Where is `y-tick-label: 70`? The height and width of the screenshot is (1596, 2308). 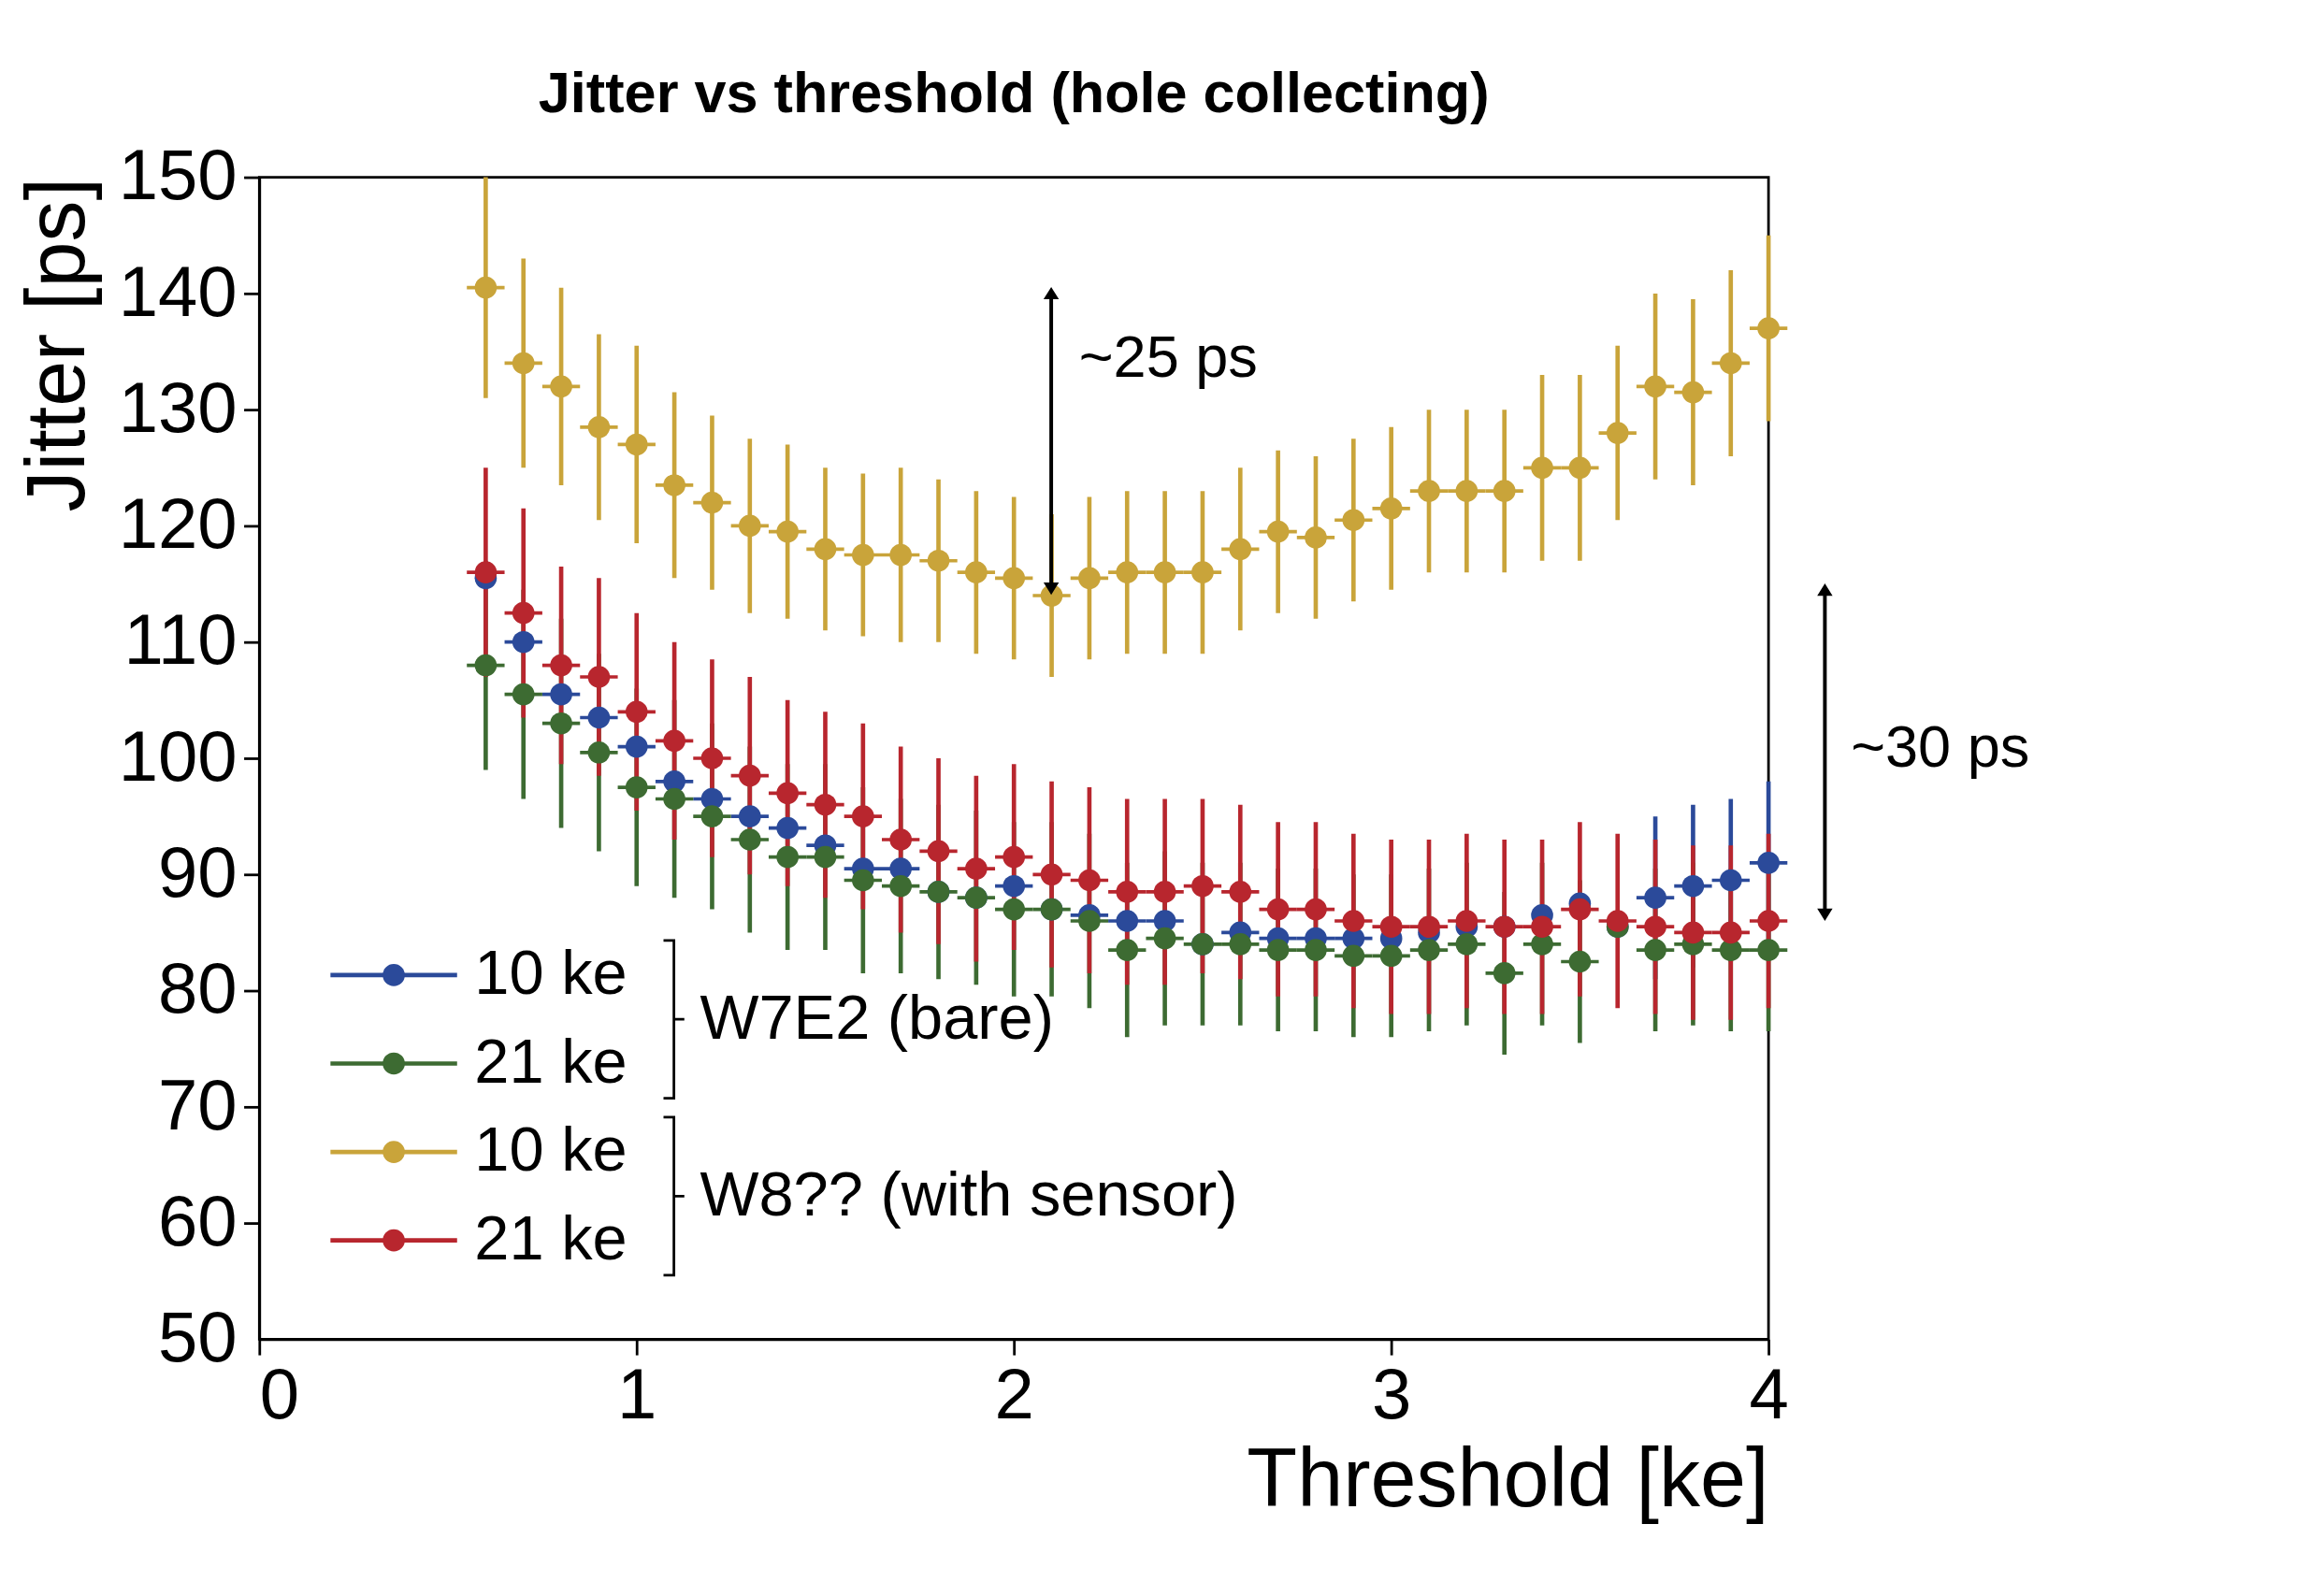 y-tick-label: 70 is located at coordinates (198, 1104).